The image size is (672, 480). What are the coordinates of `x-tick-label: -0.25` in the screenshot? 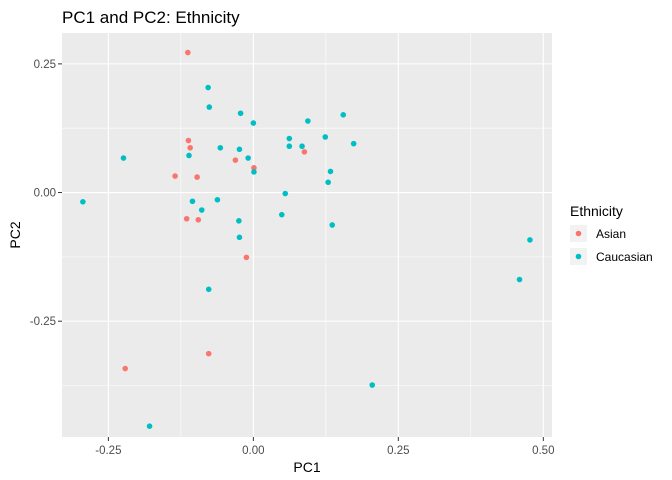 It's located at (108, 451).